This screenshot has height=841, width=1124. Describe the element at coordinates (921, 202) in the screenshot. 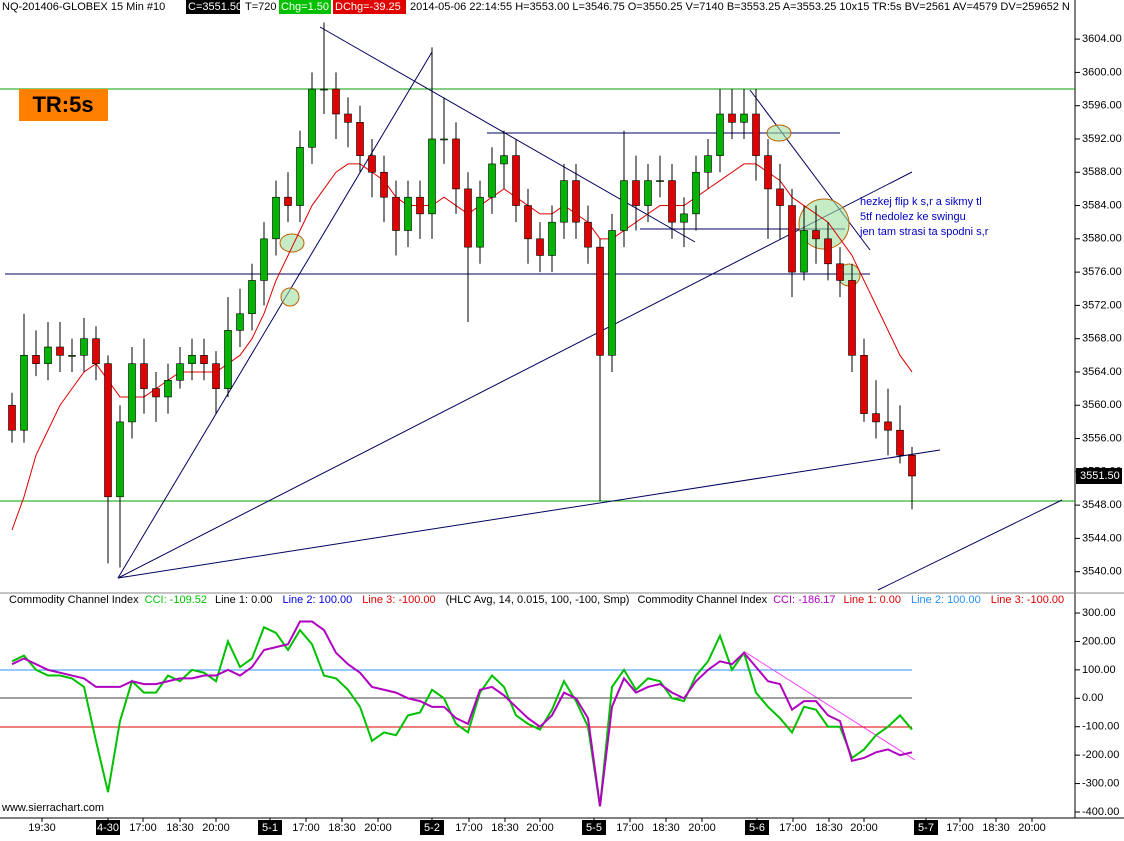

I see `note: hezkej flip k s,r a sikmy tl` at that location.